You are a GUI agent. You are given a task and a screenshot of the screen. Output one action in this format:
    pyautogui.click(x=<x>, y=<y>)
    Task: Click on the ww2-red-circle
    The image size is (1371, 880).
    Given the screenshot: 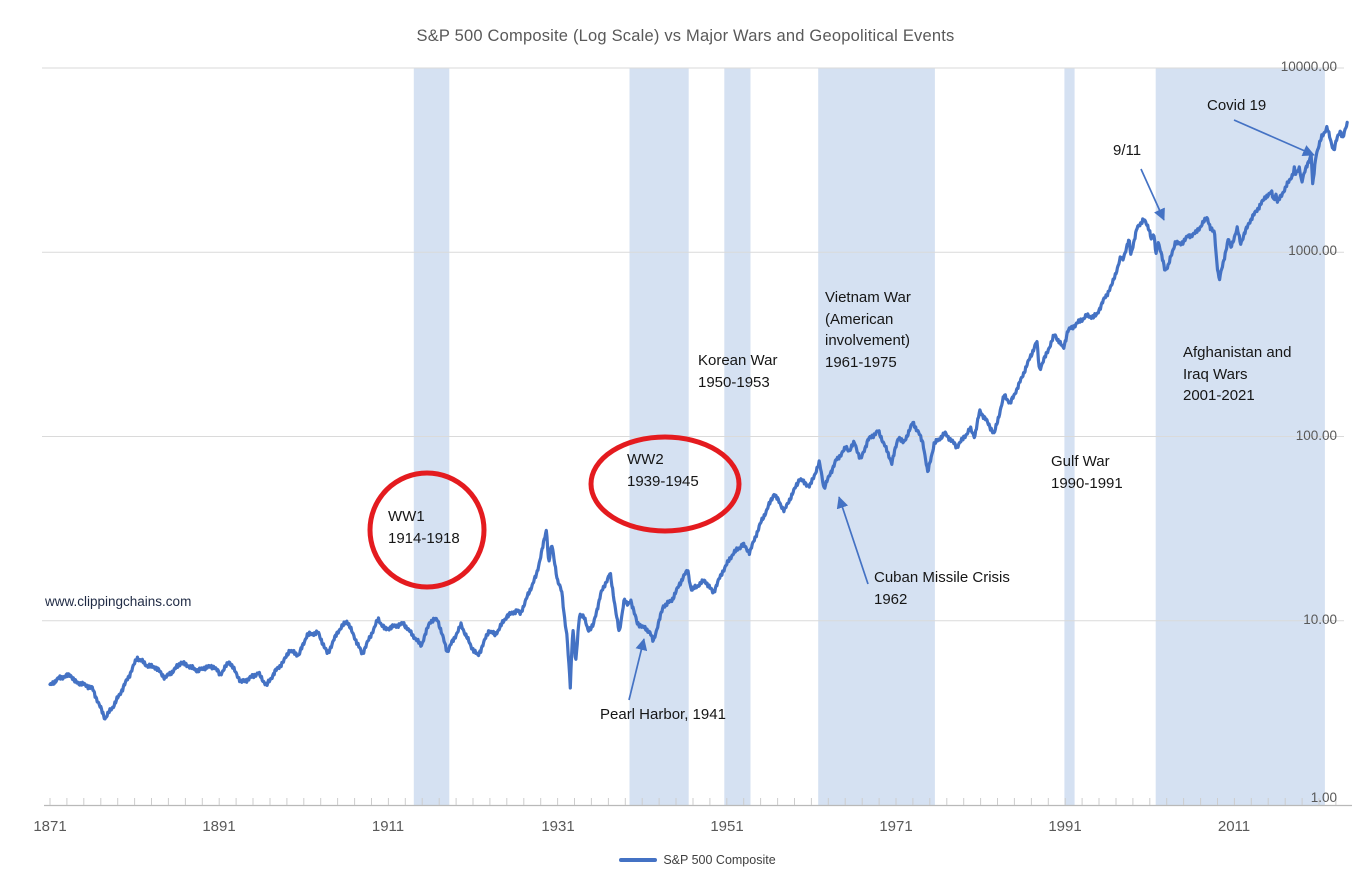 What is the action you would take?
    pyautogui.click(x=665, y=484)
    